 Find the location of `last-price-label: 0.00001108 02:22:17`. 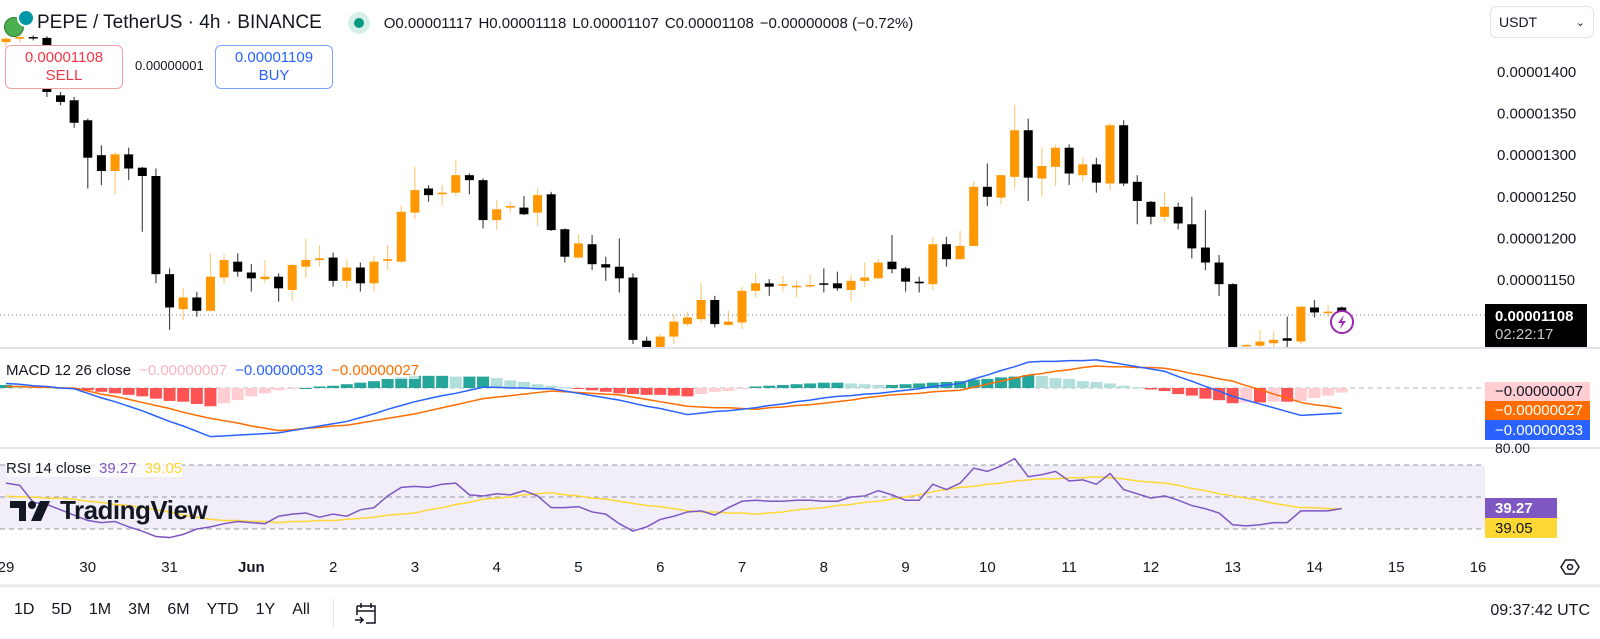

last-price-label: 0.00001108 02:22:17 is located at coordinates (1536, 325).